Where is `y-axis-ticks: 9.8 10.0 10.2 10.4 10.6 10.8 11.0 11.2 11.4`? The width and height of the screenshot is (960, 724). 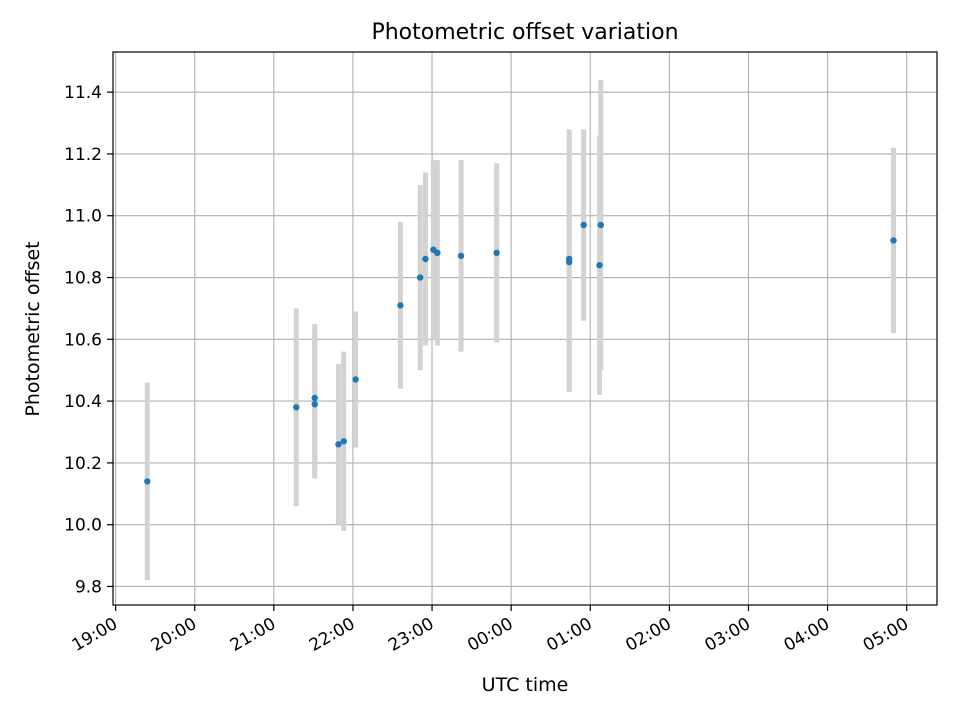
y-axis-ticks: 9.8 10.0 10.2 10.4 10.6 10.8 11.0 11.2 11.4 is located at coordinates (88, 340).